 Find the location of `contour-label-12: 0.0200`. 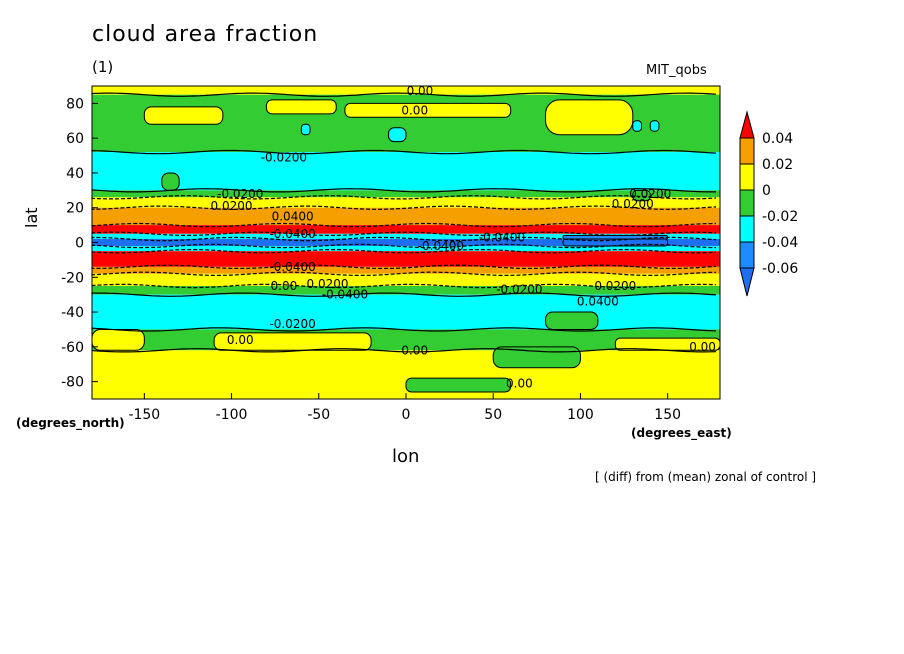

contour-label-12: 0.0200 is located at coordinates (328, 284).